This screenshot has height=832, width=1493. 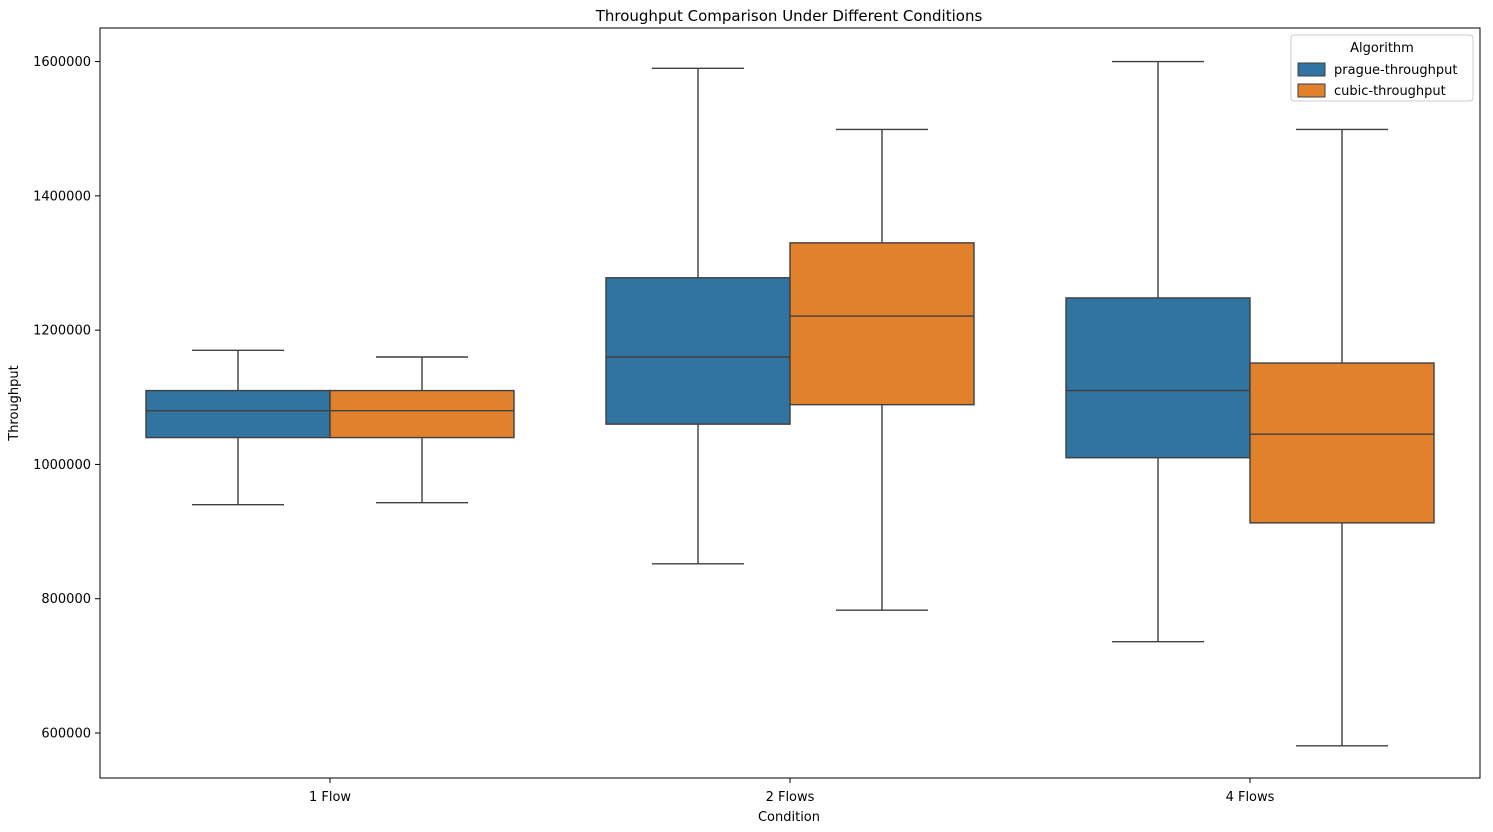 I want to click on x-tick-label: 2 Flows, so click(x=790, y=797).